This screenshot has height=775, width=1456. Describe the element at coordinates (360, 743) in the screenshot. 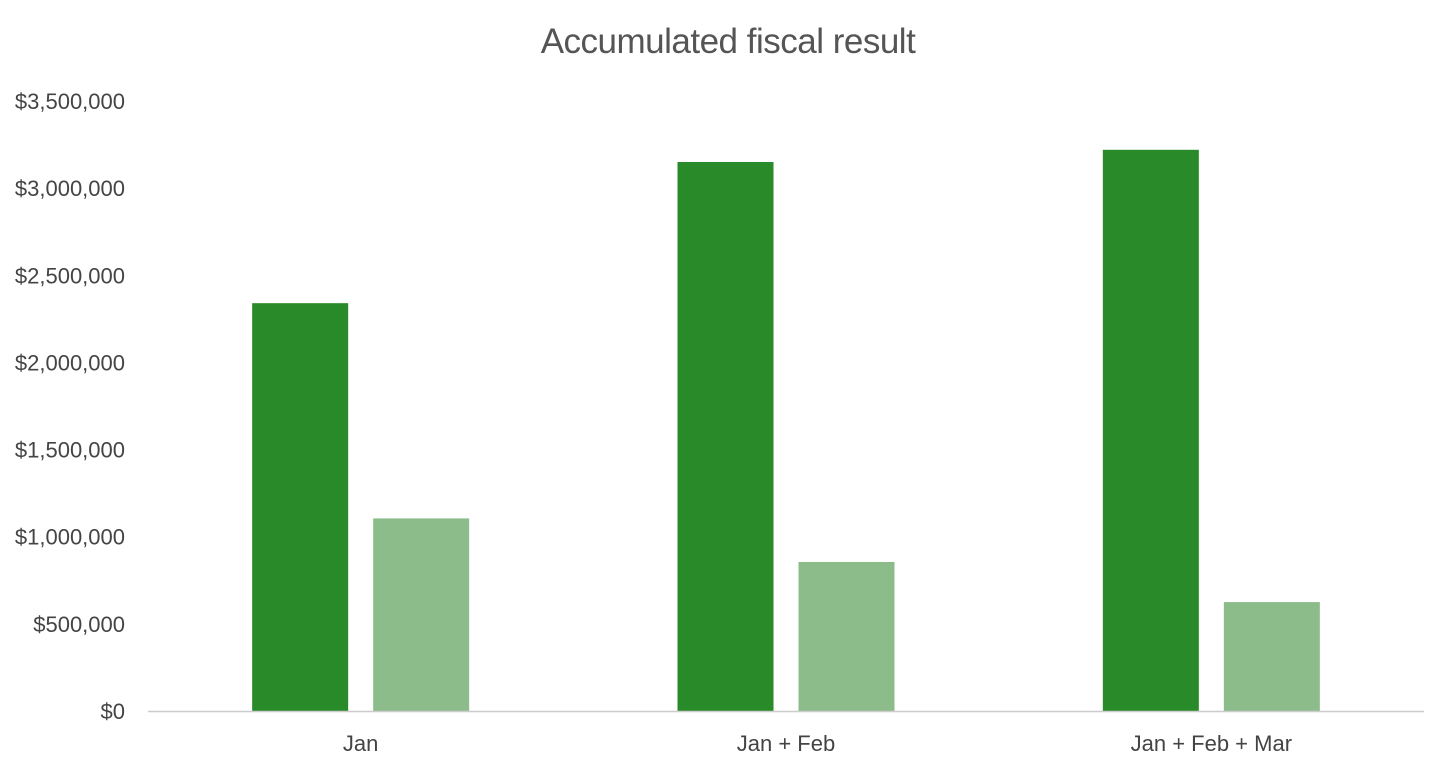

I see `x-tick-label: Jan` at that location.